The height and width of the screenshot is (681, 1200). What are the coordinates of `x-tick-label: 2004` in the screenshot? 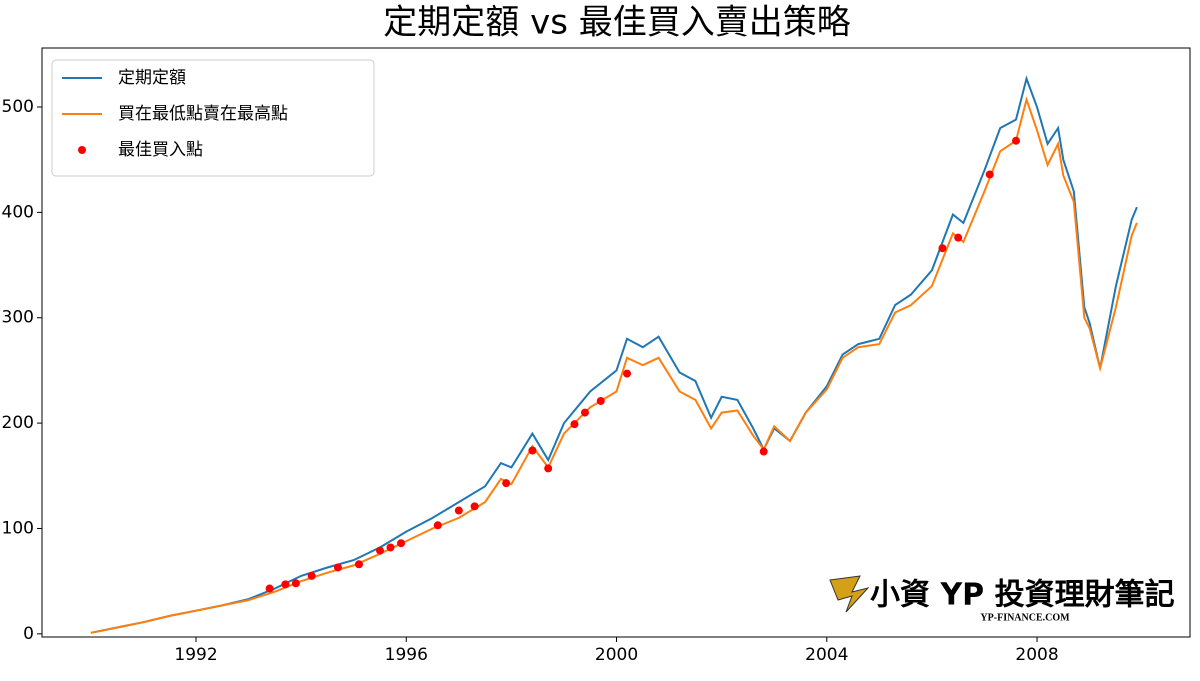 It's located at (826, 655).